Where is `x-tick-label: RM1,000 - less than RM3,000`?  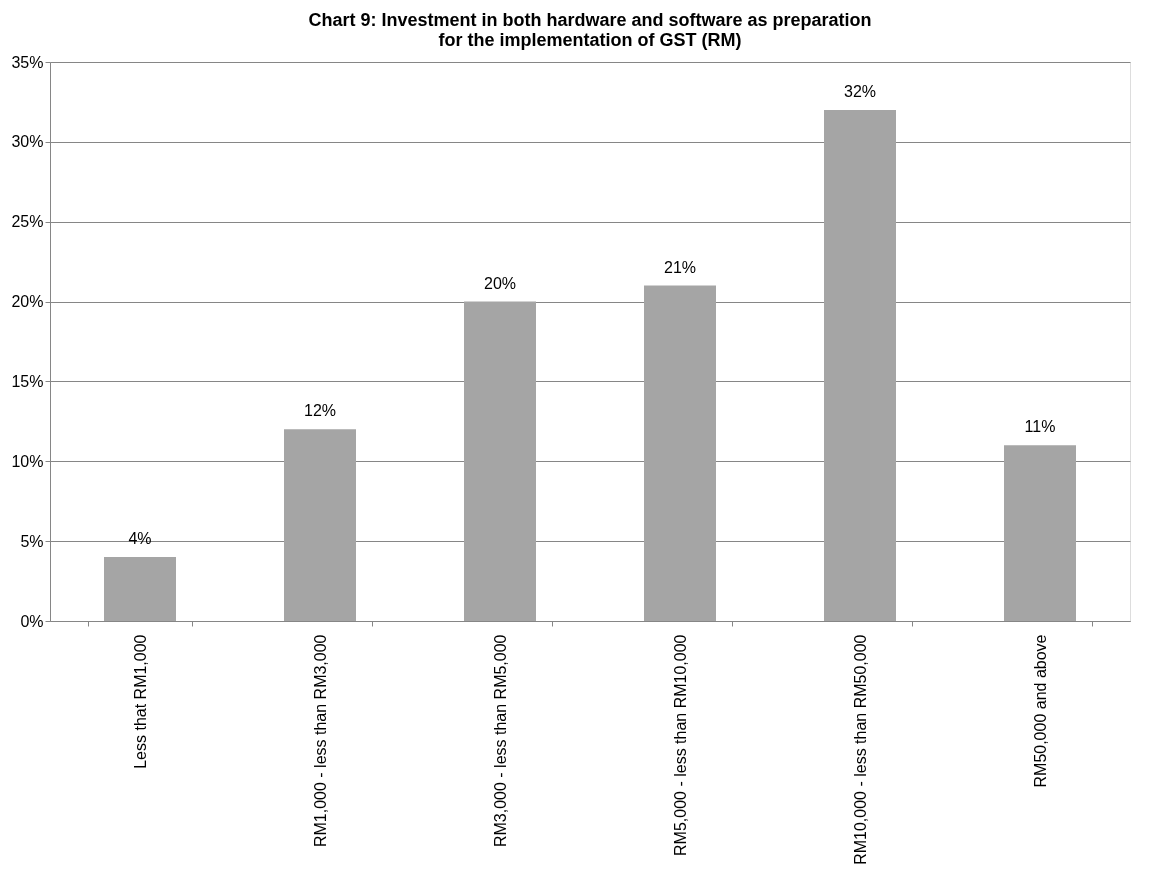
x-tick-label: RM1,000 - less than RM3,000 is located at coordinates (320, 741).